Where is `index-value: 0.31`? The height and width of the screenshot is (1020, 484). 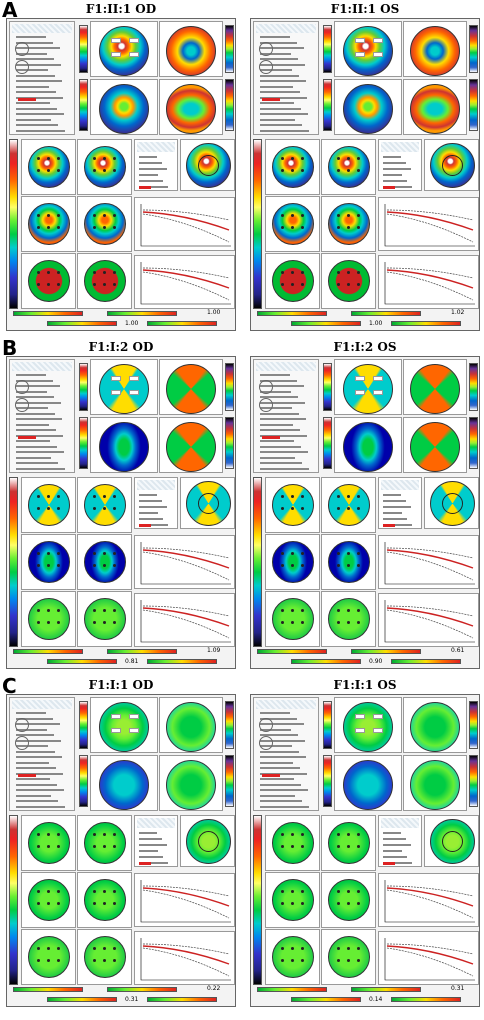
index-value: 0.31 is located at coordinates (458, 988).